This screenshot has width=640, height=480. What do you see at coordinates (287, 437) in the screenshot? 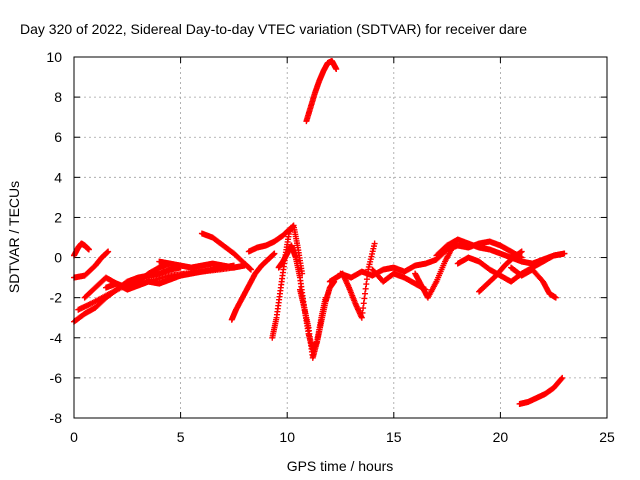
I see `x-tick-label: 10` at bounding box center [287, 437].